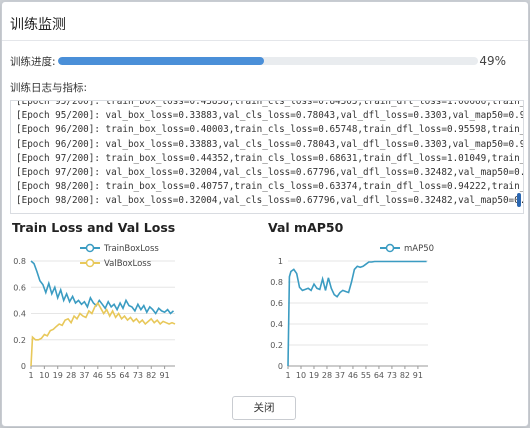 This screenshot has height=428, width=530. I want to click on legend-label: mAP50, so click(419, 249).